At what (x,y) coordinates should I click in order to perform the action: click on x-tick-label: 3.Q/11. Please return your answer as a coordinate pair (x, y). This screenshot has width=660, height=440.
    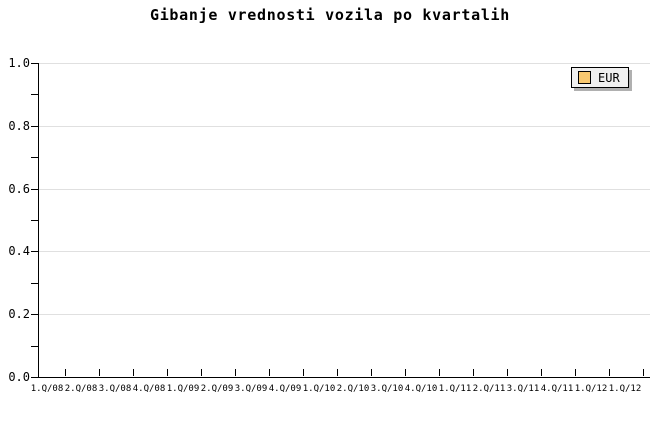
    Looking at the image, I should click on (523, 389).